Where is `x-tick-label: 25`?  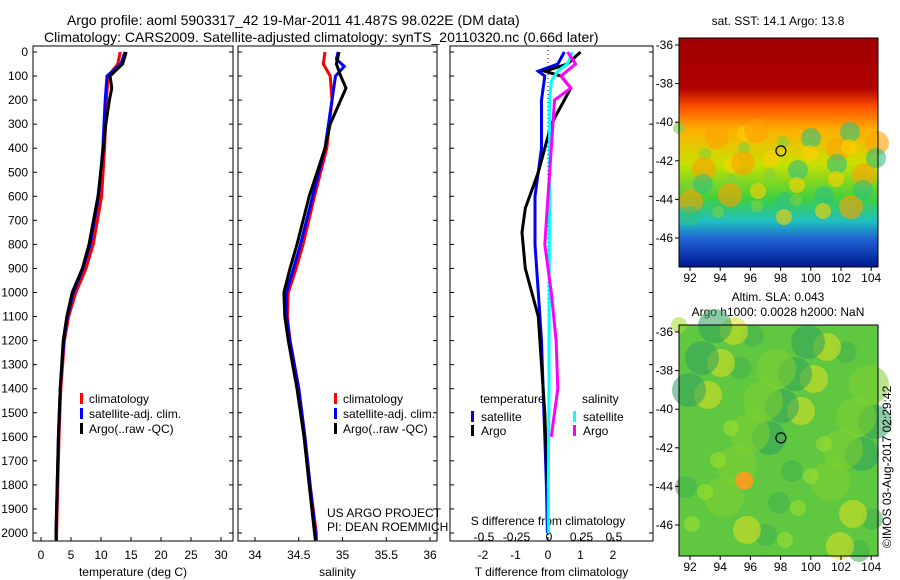
x-tick-label: 25 is located at coordinates (191, 555).